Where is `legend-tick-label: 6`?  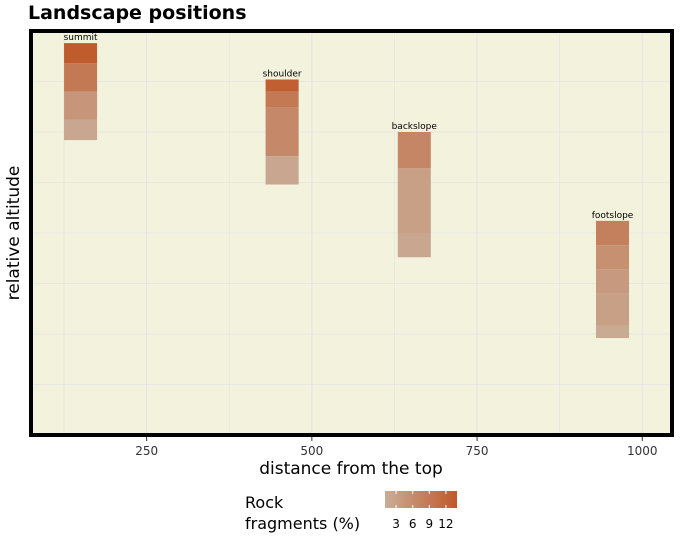 legend-tick-label: 6 is located at coordinates (413, 524).